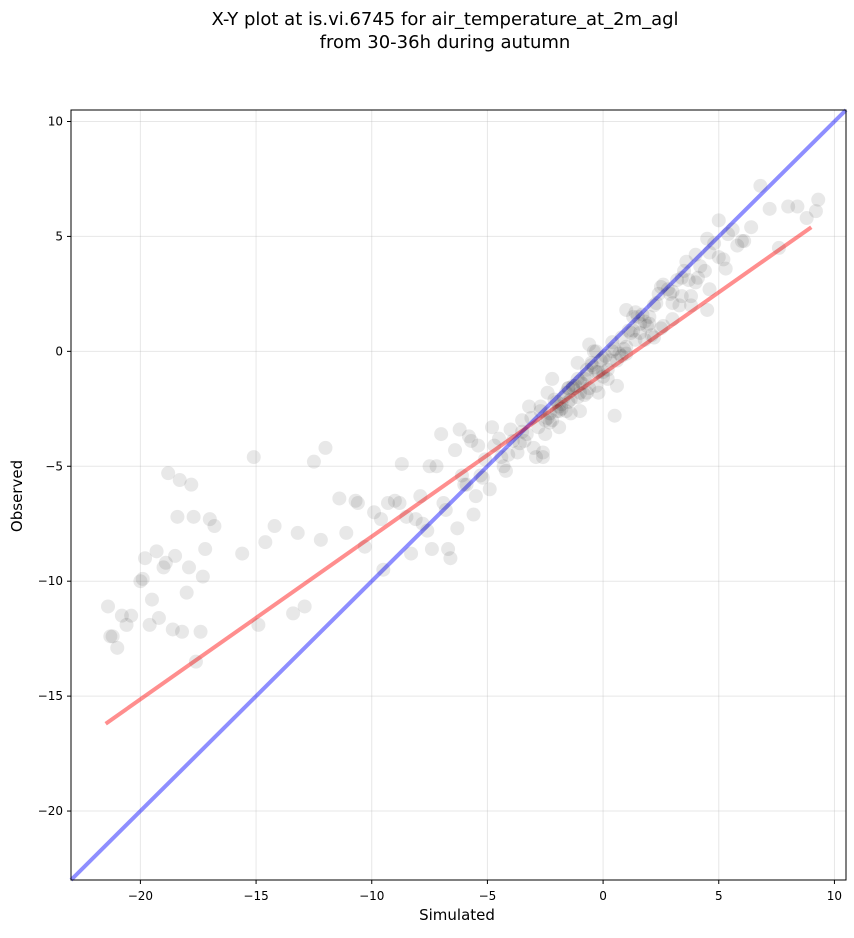 This screenshot has width=854, height=938. Describe the element at coordinates (59, 236) in the screenshot. I see `y-tick-label: 5` at that location.